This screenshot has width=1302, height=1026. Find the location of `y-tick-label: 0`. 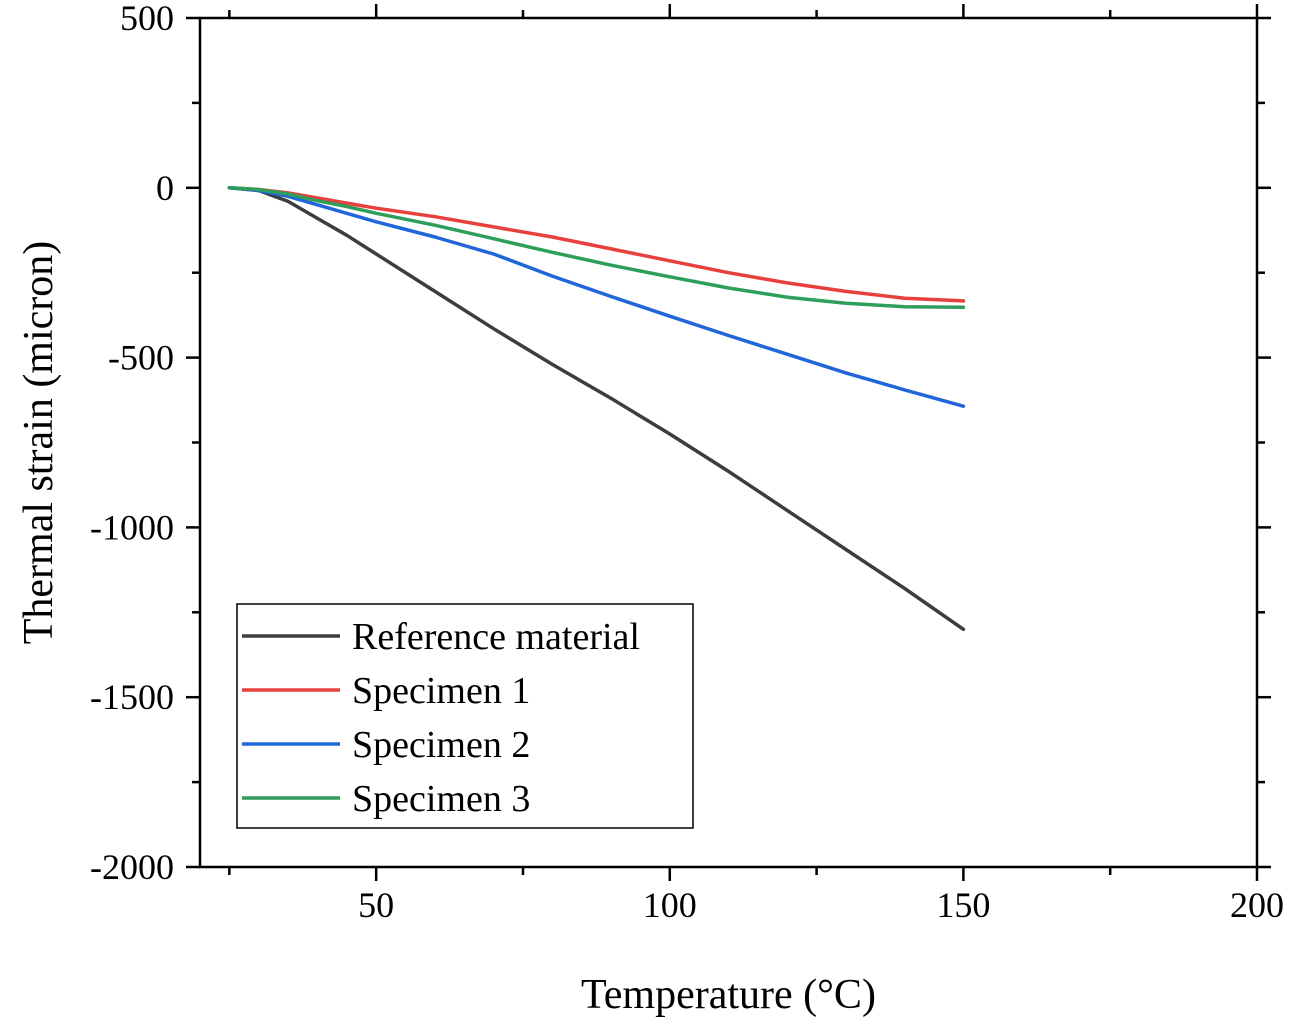

y-tick-label: 0 is located at coordinates (165, 188).